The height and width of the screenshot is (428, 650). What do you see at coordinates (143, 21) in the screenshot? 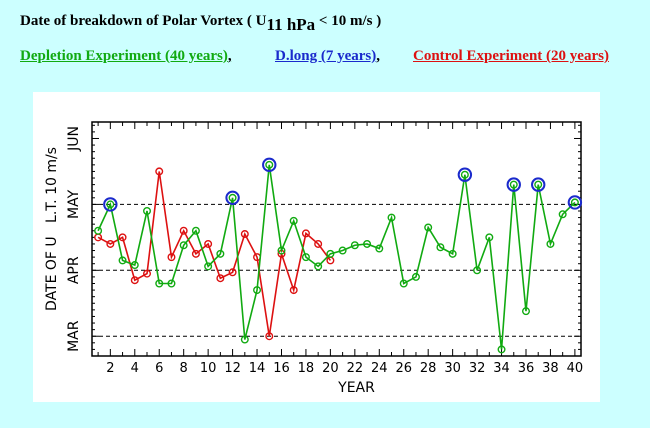
I see `title-prefix: Date of breakdown of Polar Vortex ( U` at bounding box center [143, 21].